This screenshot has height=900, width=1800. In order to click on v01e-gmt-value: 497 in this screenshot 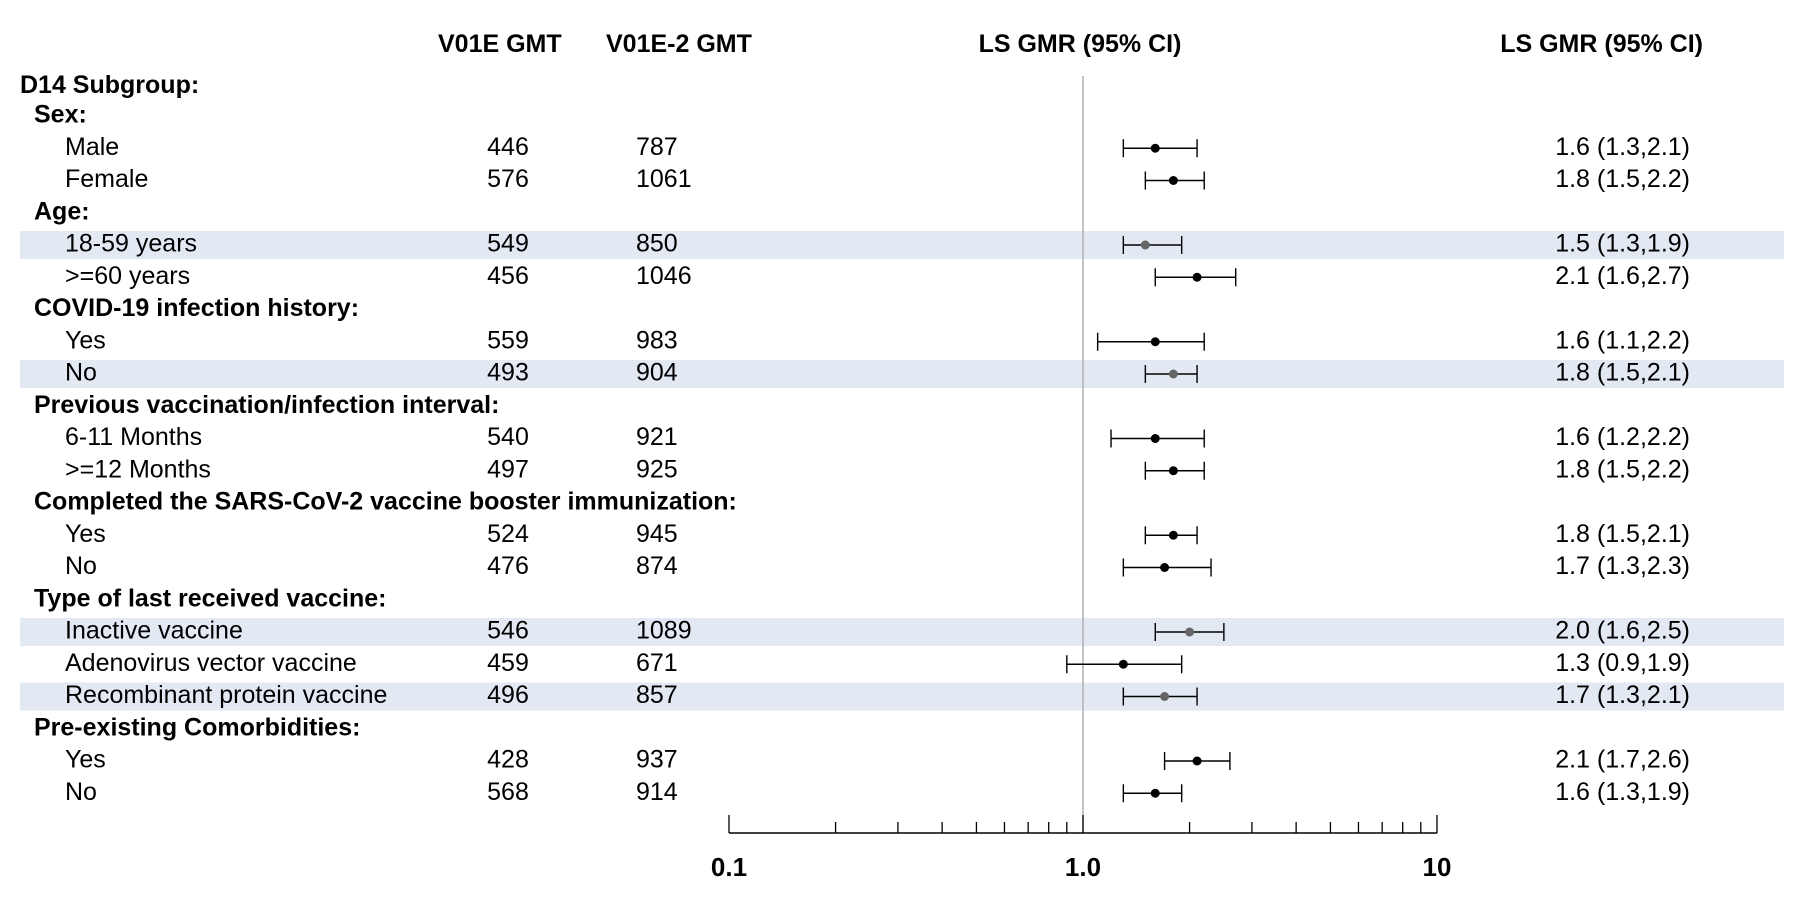, I will do `click(508, 469)`.